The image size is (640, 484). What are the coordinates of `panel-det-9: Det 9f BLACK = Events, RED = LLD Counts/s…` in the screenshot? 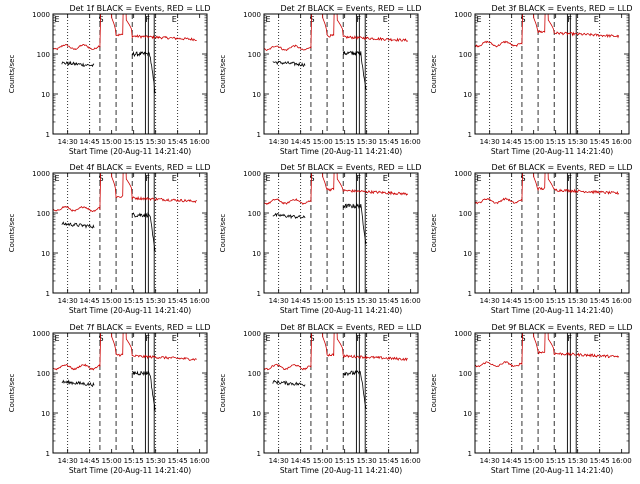 It's located at (531, 399).